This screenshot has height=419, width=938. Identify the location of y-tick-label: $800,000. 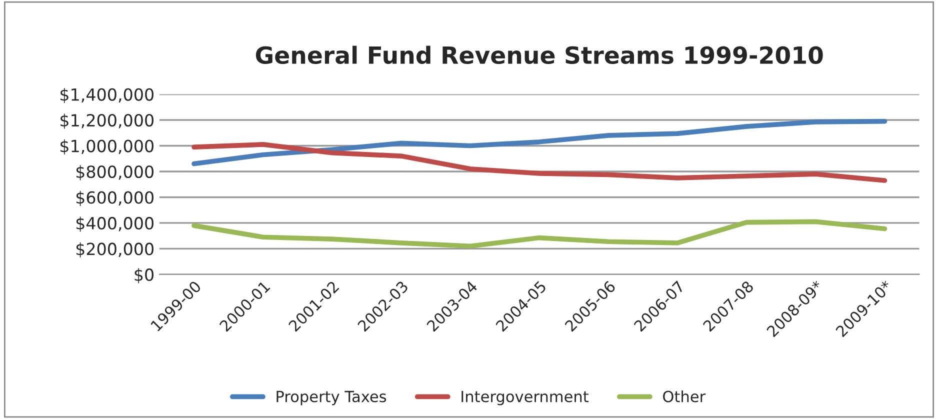
(115, 172).